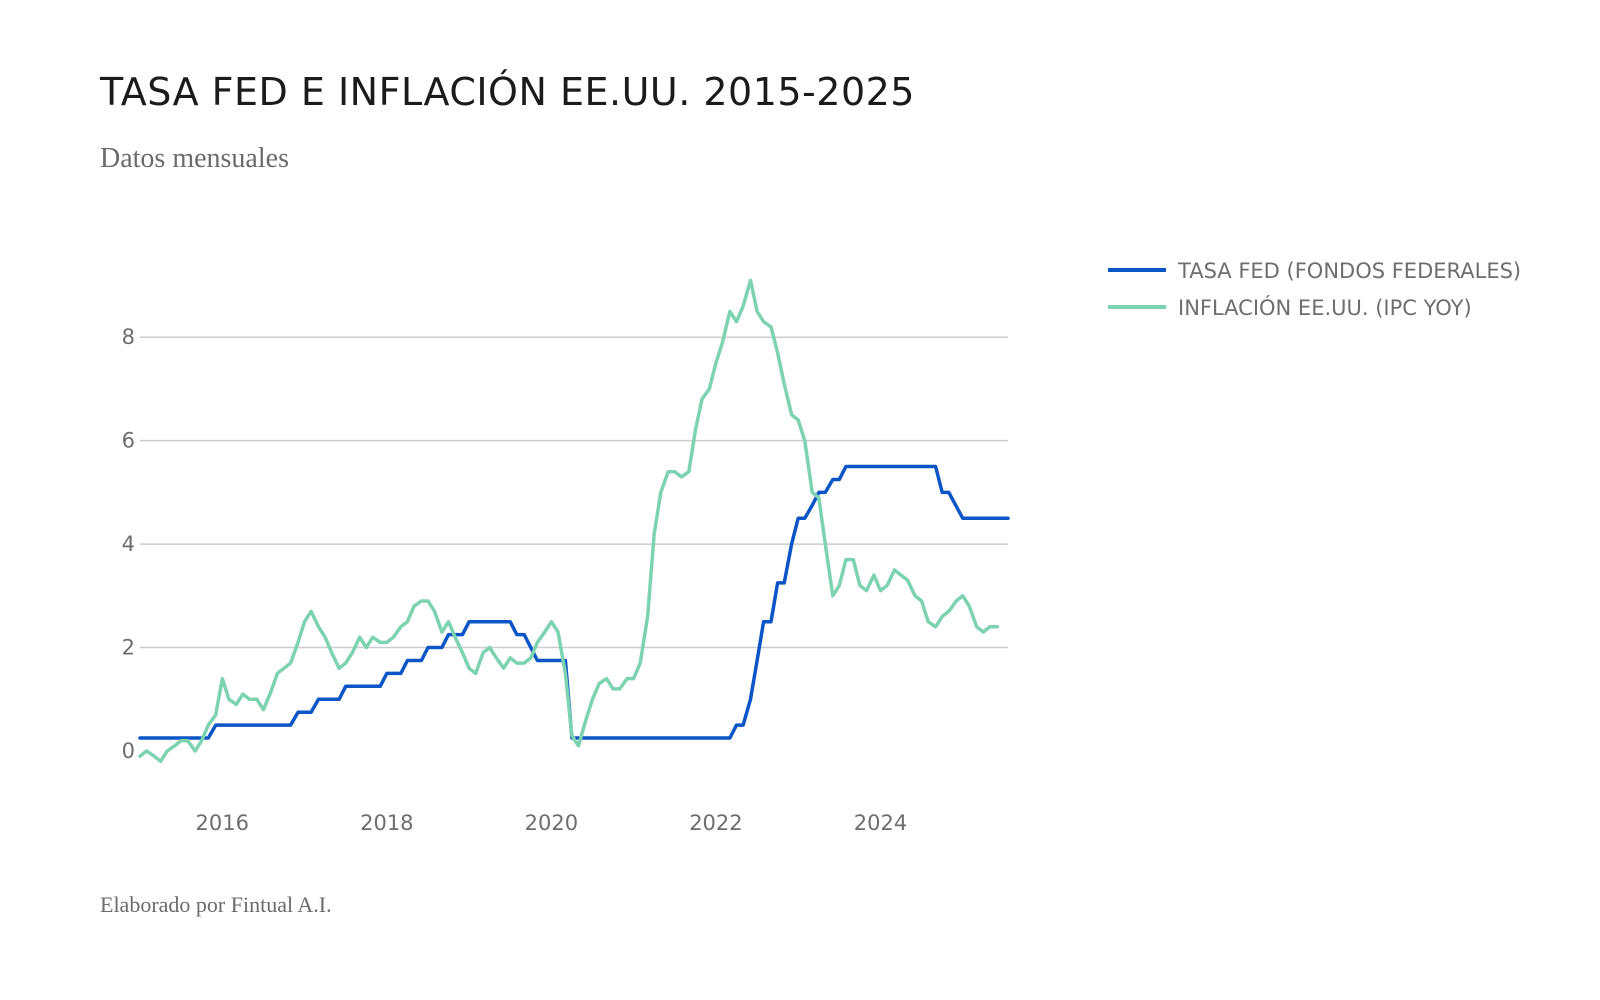 This screenshot has width=1600, height=1000. What do you see at coordinates (128, 648) in the screenshot?
I see `y-tick-label: 2` at bounding box center [128, 648].